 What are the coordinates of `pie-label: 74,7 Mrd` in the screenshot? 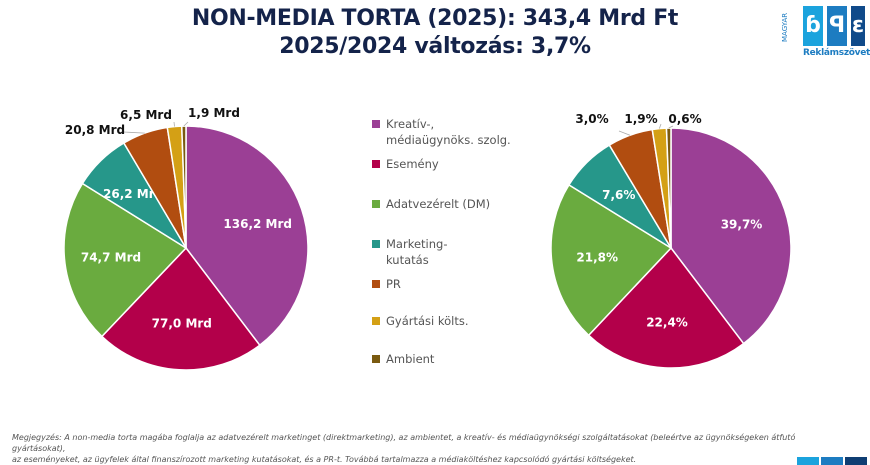 It's located at (111, 258).